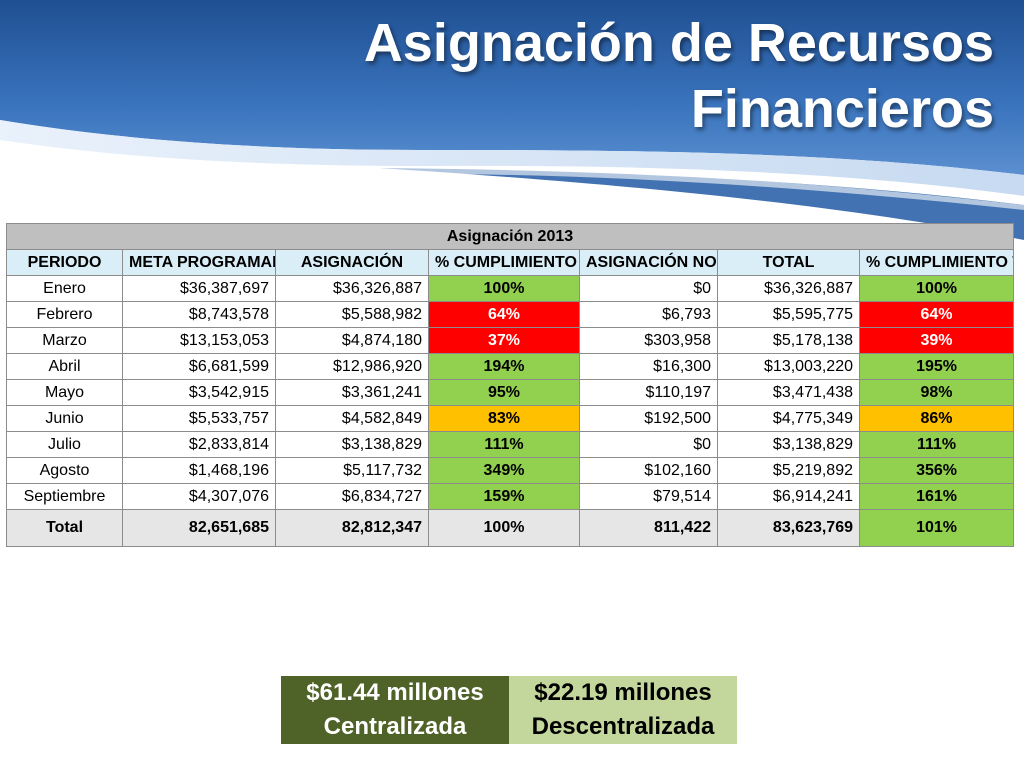 The image size is (1024, 768). I want to click on cell-asignacion-no-programada: $102,160, so click(648, 470).